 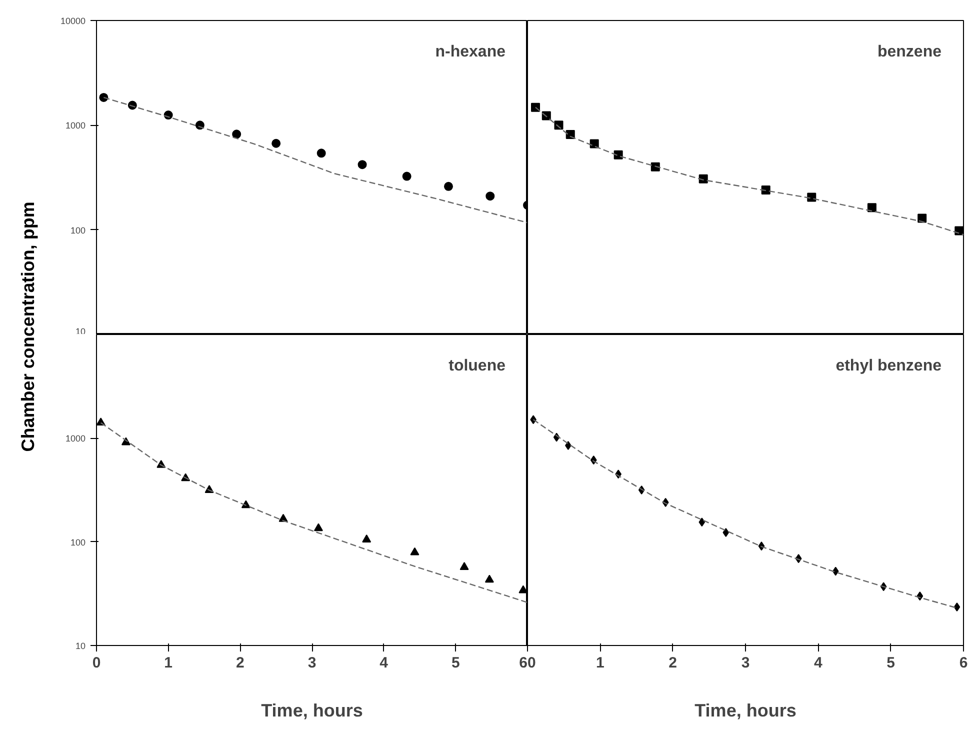 I want to click on y-tick-label: 10000, so click(x=73, y=21).